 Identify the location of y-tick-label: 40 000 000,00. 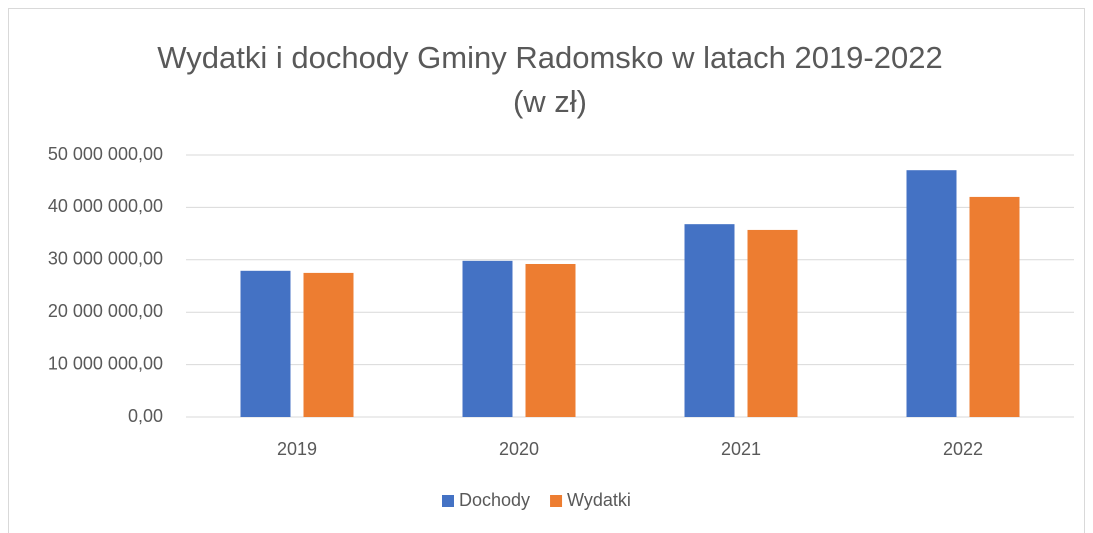
(105, 206).